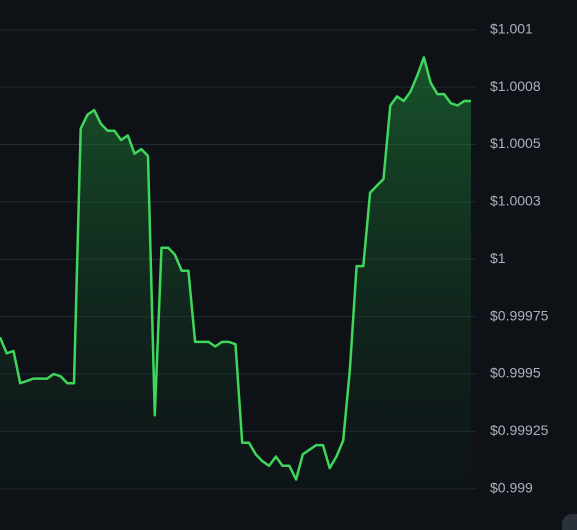 The image size is (577, 530). Describe the element at coordinates (511, 29) in the screenshot. I see `y-tick-label: $1.001` at that location.